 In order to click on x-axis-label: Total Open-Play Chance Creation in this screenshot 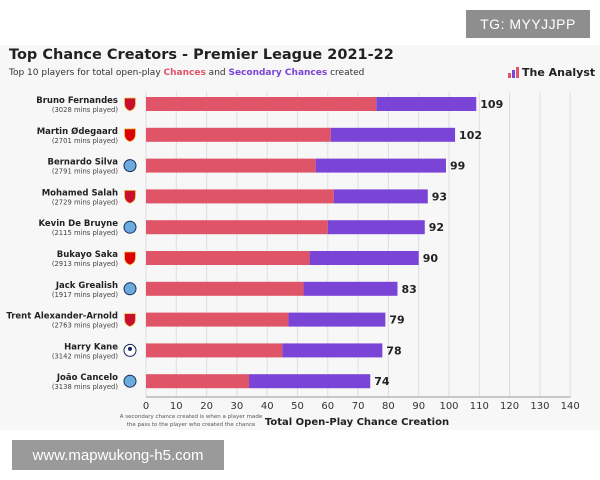, I will do `click(357, 422)`.